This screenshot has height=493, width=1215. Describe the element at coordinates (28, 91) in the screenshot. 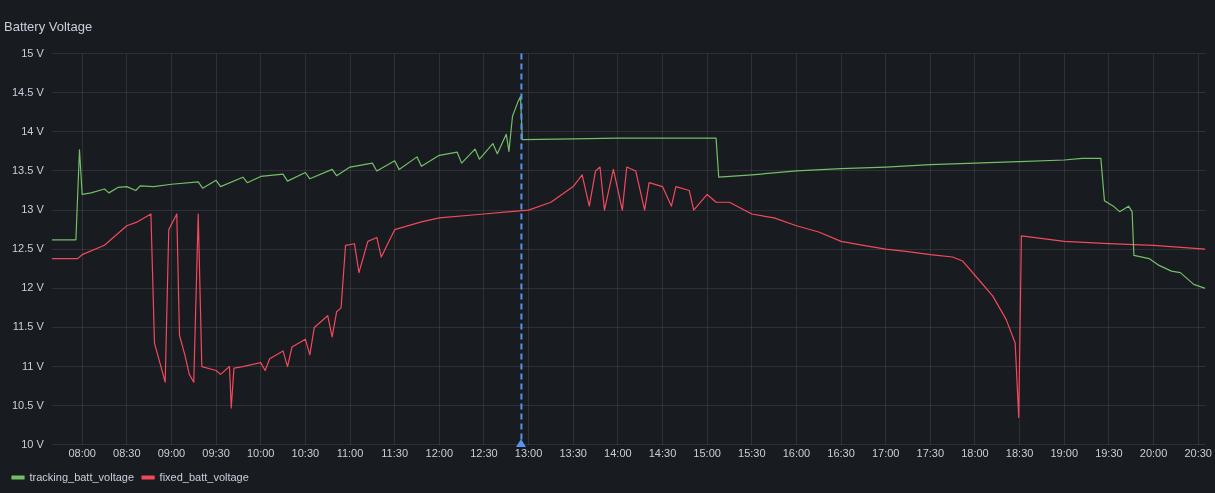

I see `y-tick-label: 14.5 V` at that location.